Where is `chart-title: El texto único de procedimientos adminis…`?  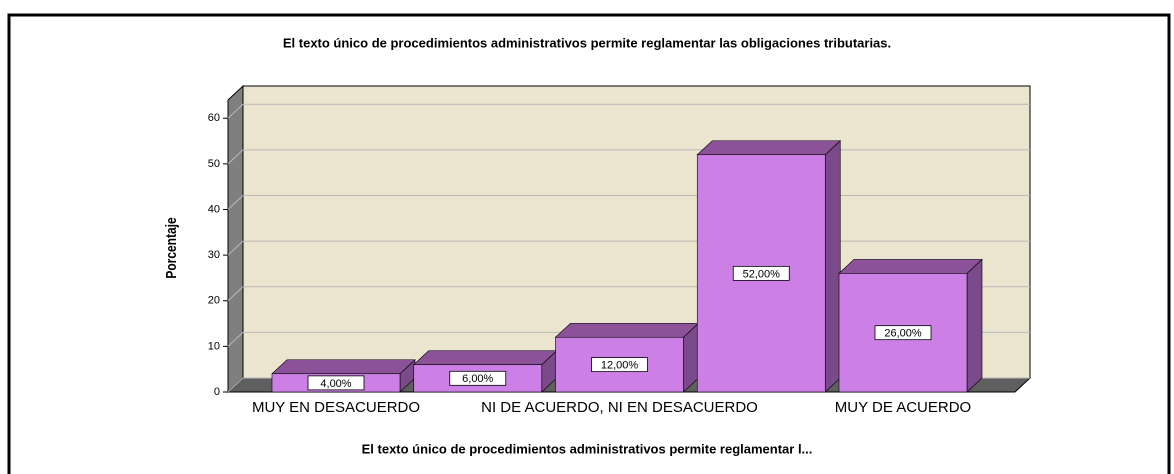
chart-title: El texto único de procedimientos adminis… is located at coordinates (587, 42).